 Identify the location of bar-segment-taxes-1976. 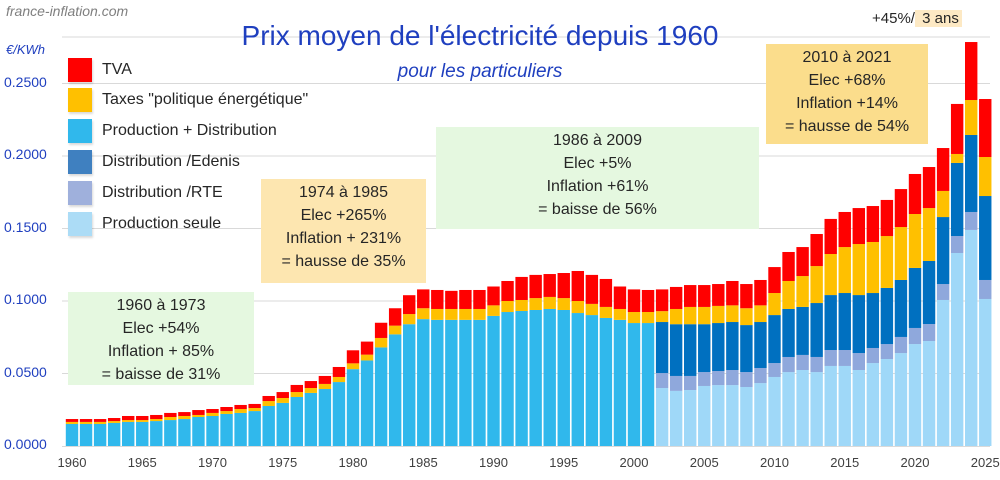
(296, 394).